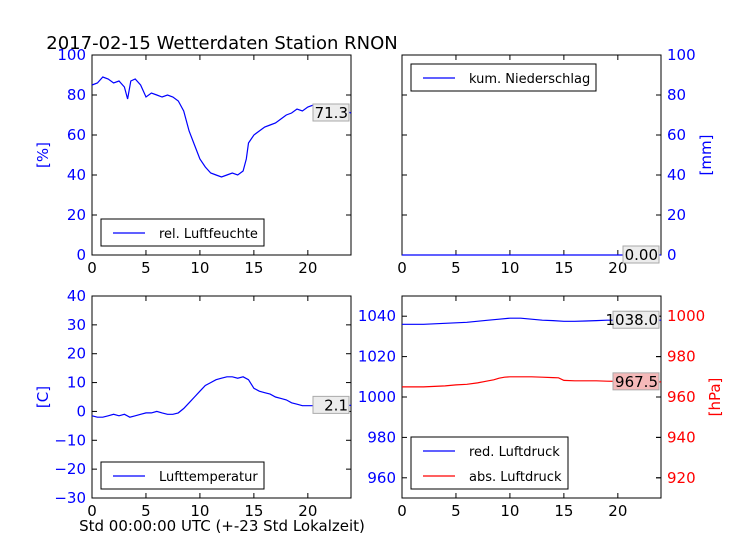 The height and width of the screenshot is (552, 736). What do you see at coordinates (681, 437) in the screenshot?
I see `y-tick-label-right: 940` at bounding box center [681, 437].